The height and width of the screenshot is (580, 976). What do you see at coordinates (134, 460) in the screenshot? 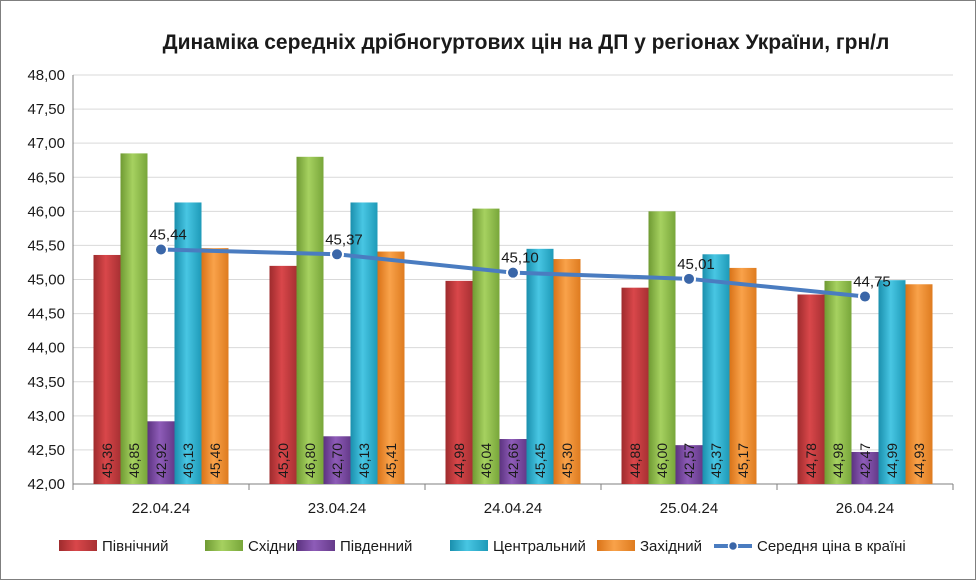
I see `bar-data-label: 46,85` at bounding box center [134, 460].